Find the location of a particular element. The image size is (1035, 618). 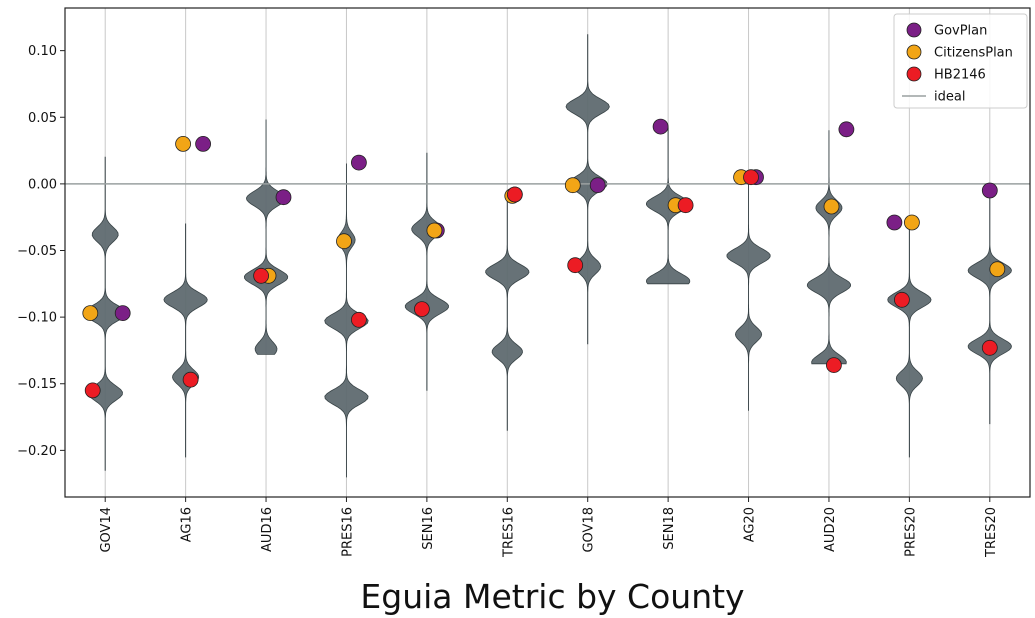

violin-aud20 is located at coordinates (829, 247).